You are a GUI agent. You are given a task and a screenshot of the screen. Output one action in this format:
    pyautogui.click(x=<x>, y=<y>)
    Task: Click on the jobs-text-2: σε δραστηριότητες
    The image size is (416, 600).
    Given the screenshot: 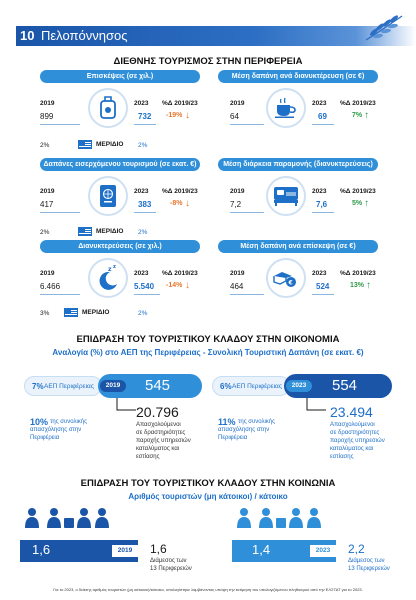 What is the action you would take?
    pyautogui.click(x=355, y=433)
    